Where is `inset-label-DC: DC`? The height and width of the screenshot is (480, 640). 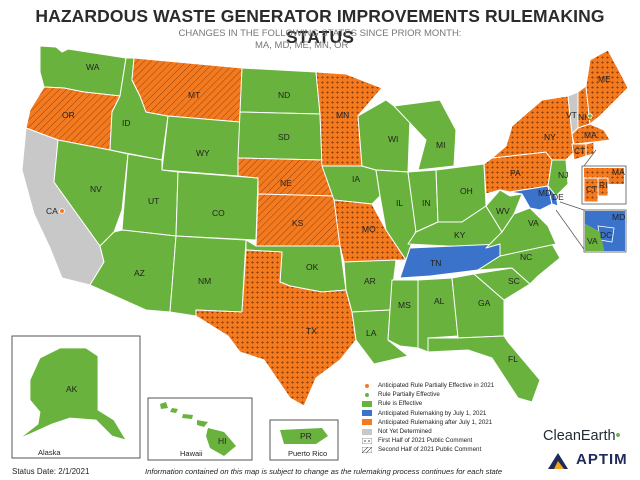
inset-label-DC: DC is located at coordinates (606, 235).